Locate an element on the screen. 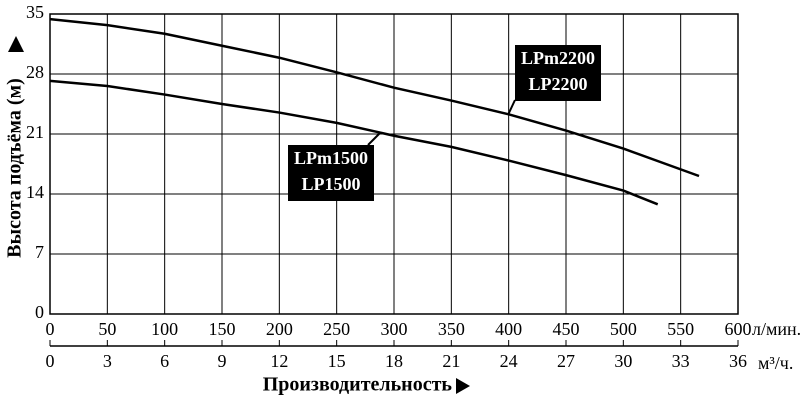  x2-tick-label: 36 is located at coordinates (738, 361).